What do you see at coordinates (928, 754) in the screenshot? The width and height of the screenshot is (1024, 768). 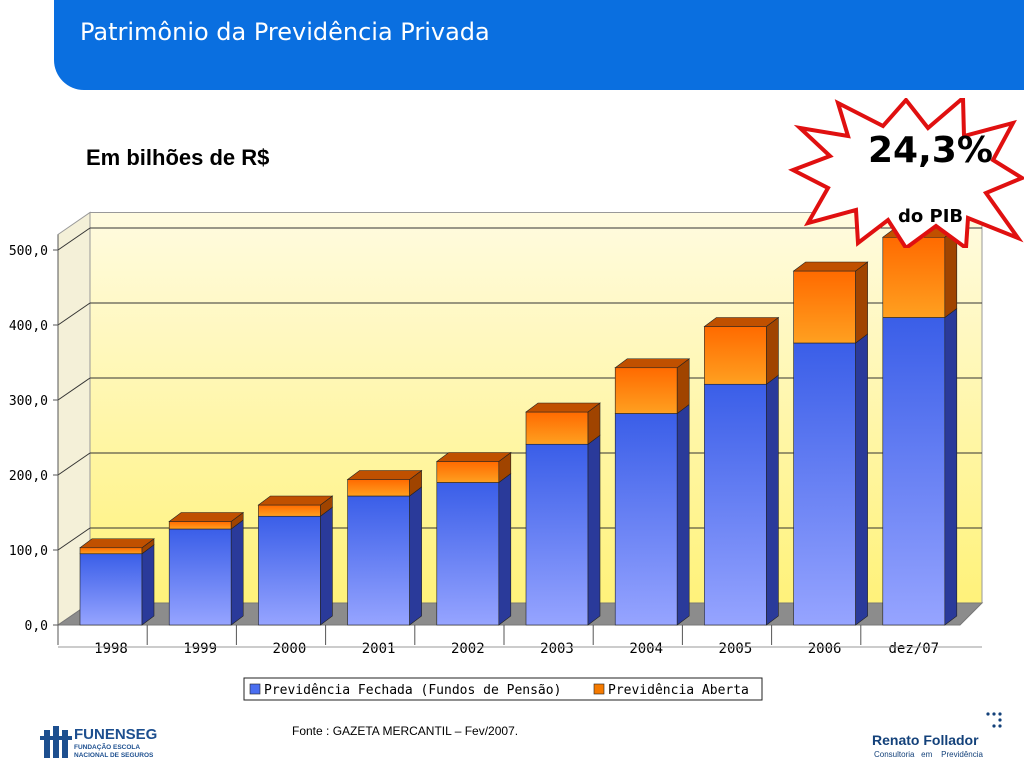 I see `renato-follador-subtitle: Consultoria em Previdência` at bounding box center [928, 754].